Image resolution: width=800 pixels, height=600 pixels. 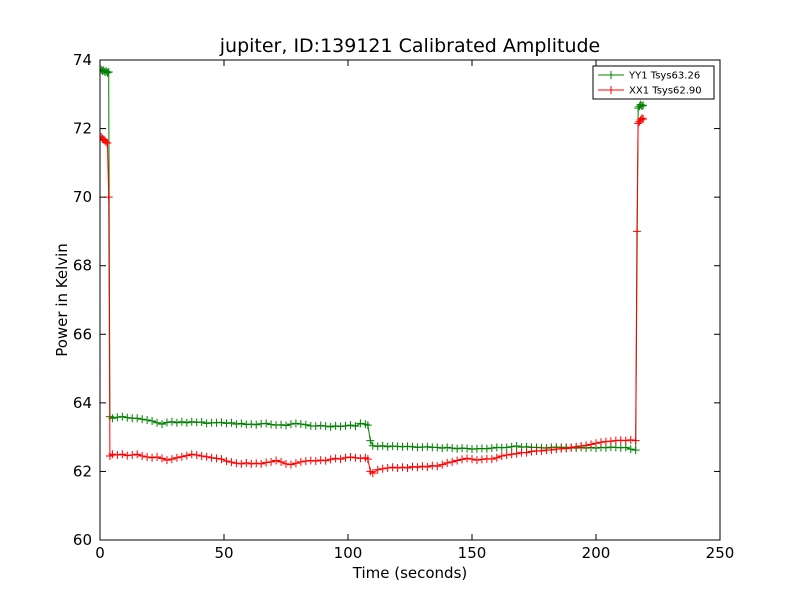 What do you see at coordinates (611, 75) in the screenshot?
I see `legend-marker` at bounding box center [611, 75].